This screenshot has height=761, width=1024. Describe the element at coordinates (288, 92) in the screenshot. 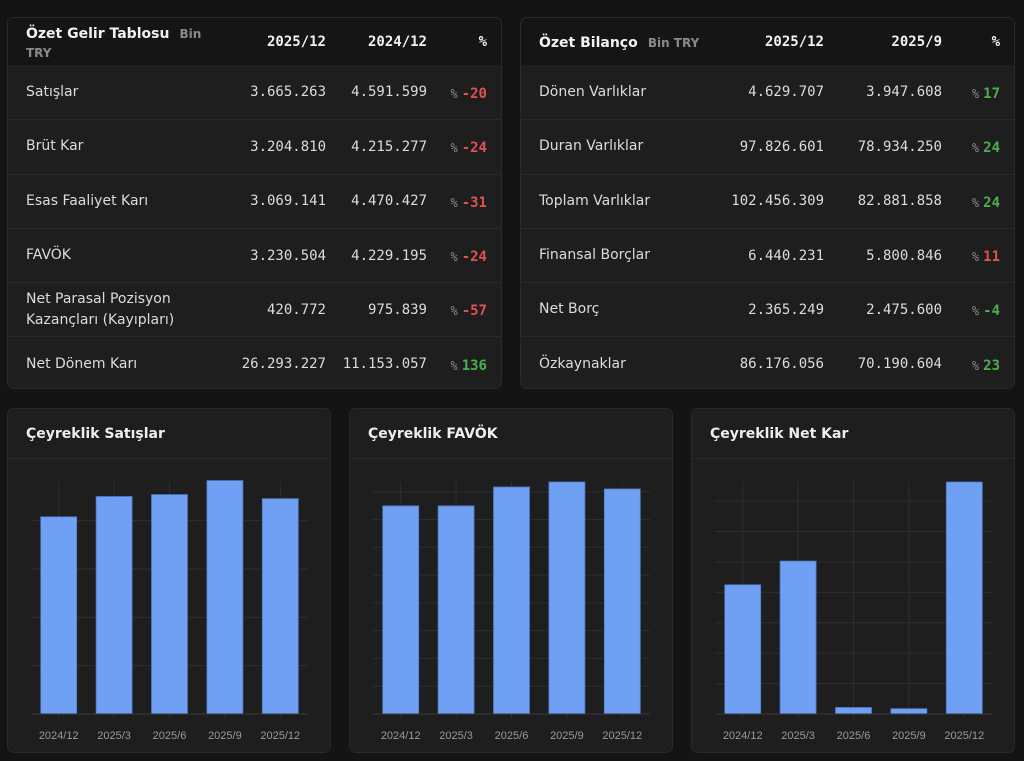

I see `current-value: 3.665.263` at that location.